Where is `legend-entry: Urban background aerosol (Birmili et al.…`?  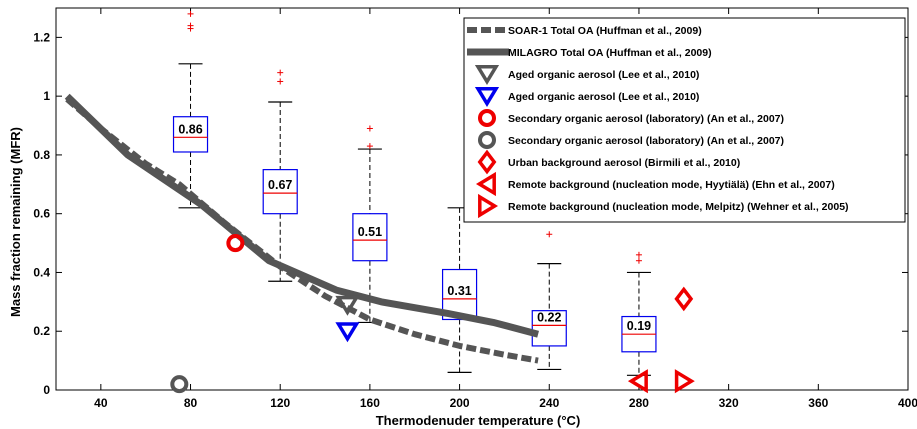 legend-entry: Urban background aerosol (Birmili et al.… is located at coordinates (608, 162).